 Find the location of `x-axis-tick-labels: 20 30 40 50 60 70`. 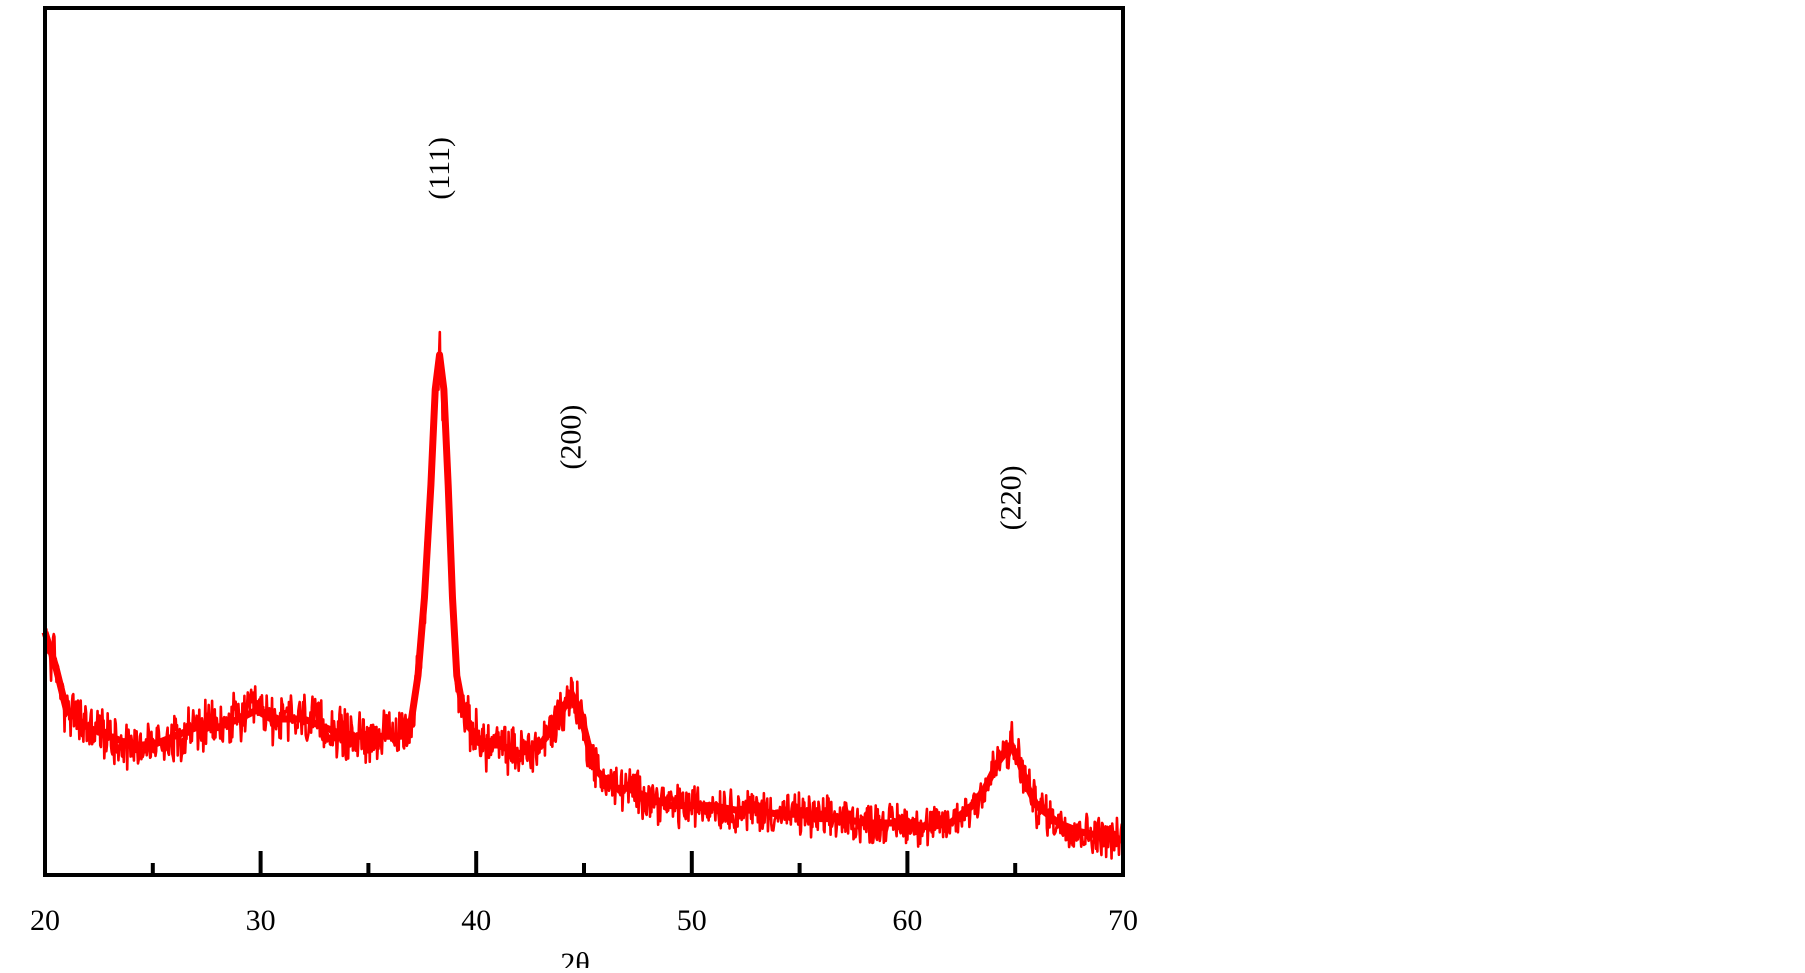

x-axis-tick-labels: 20 30 40 50 60 70 is located at coordinates (584, 920).